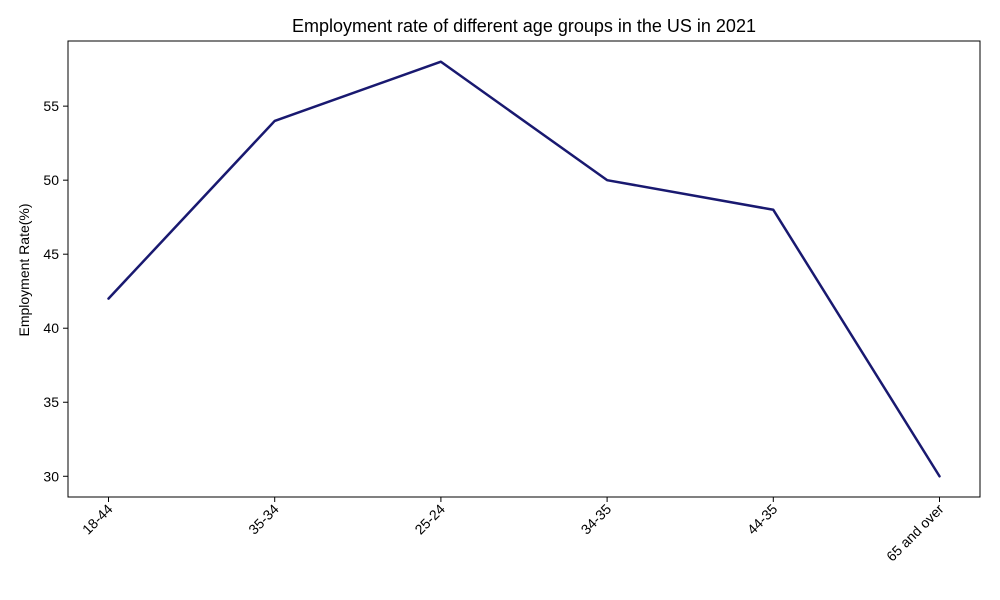 The image size is (1000, 600). Describe the element at coordinates (51, 180) in the screenshot. I see `y-tick-label: 50` at that location.